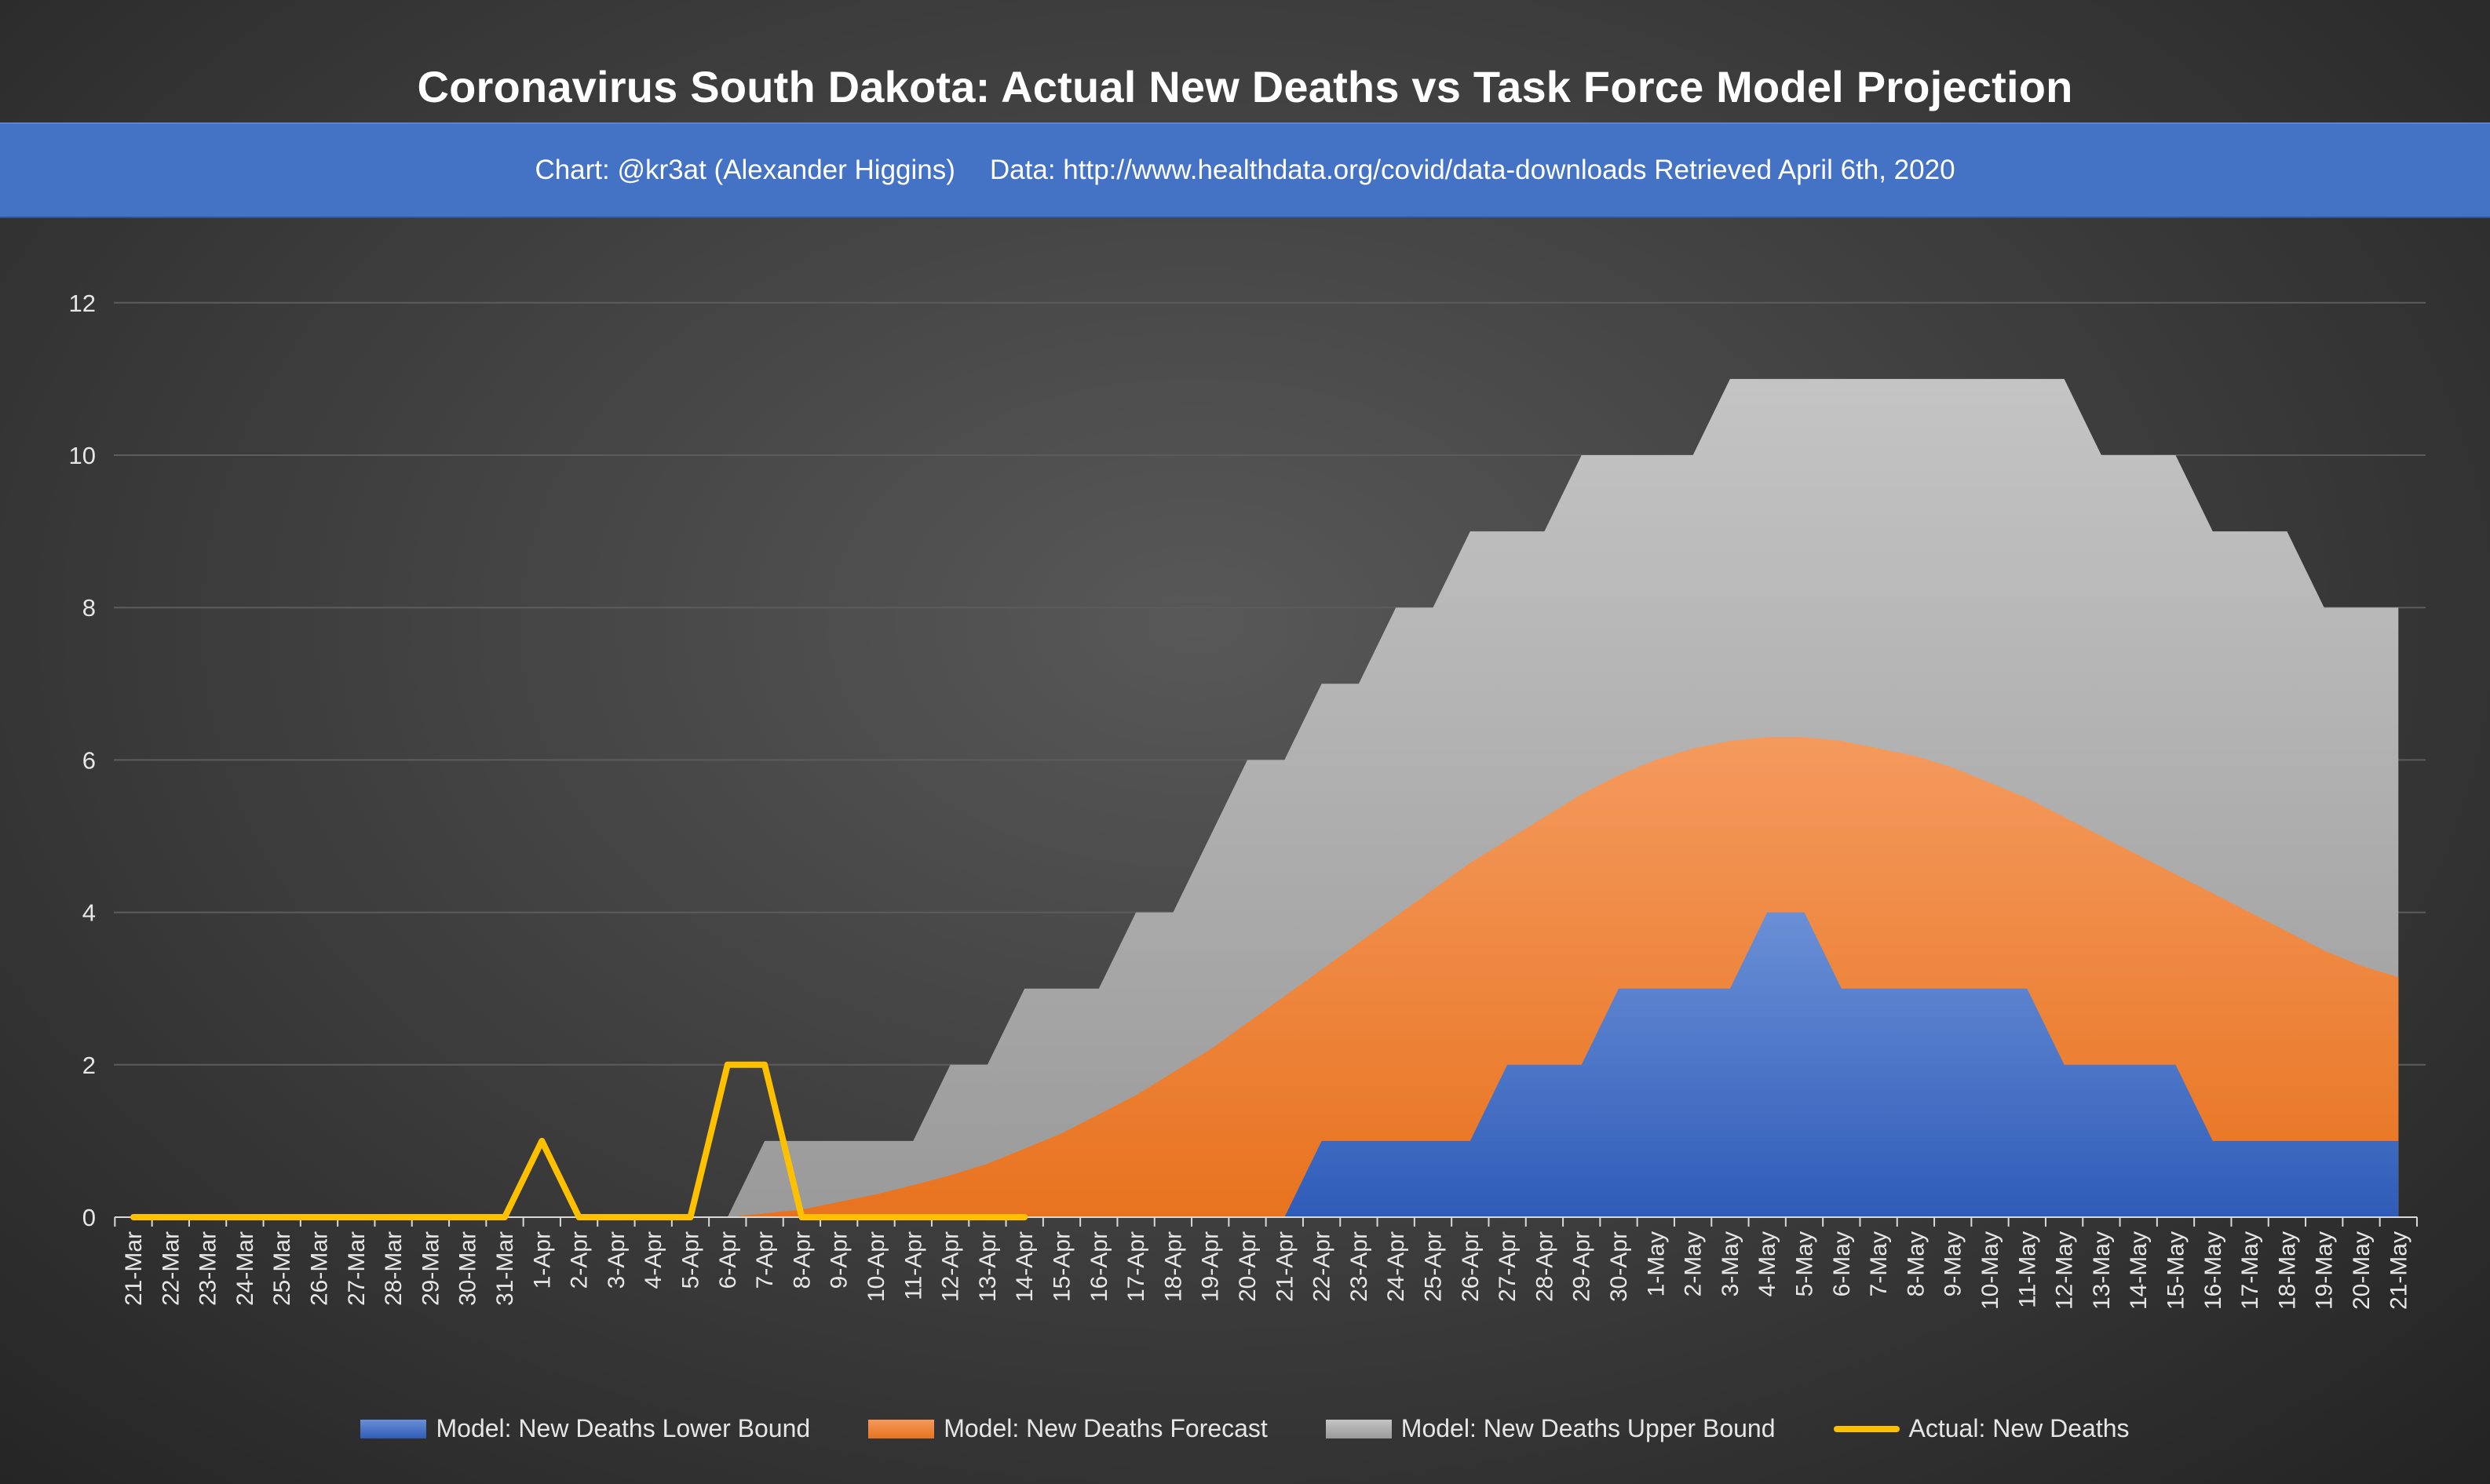 The width and height of the screenshot is (2490, 1484). Describe the element at coordinates (89, 608) in the screenshot. I see `y-tick-label: 8` at that location.